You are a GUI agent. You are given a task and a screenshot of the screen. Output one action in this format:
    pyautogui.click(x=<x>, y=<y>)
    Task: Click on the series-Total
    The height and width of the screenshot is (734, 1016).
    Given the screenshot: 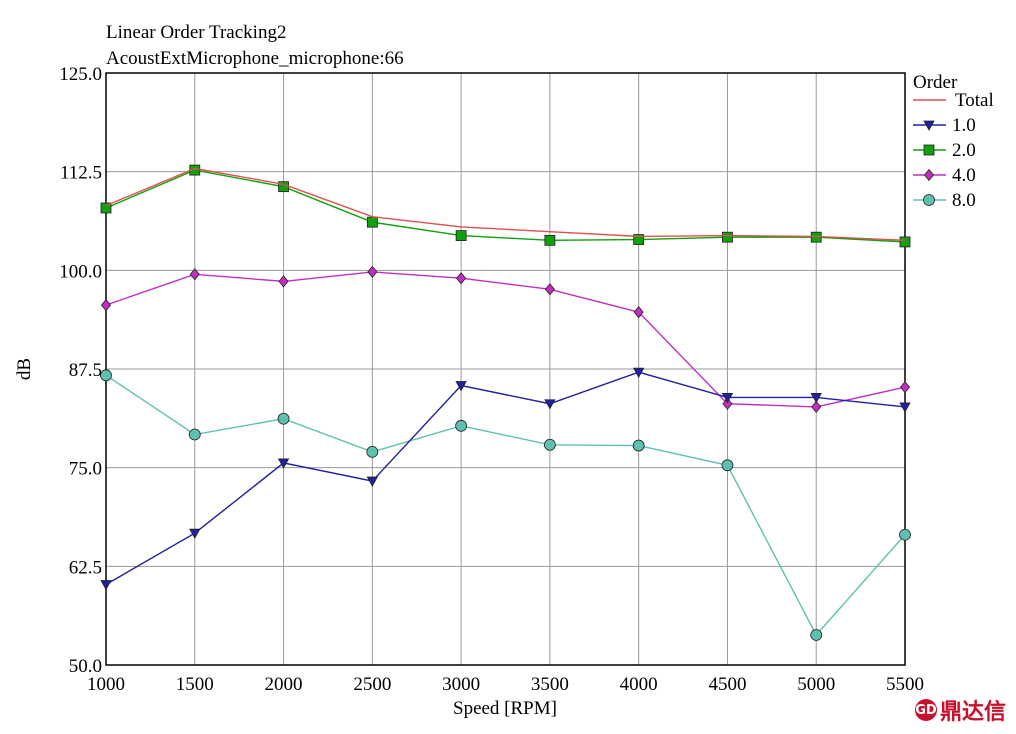 What is the action you would take?
    pyautogui.click(x=505, y=204)
    